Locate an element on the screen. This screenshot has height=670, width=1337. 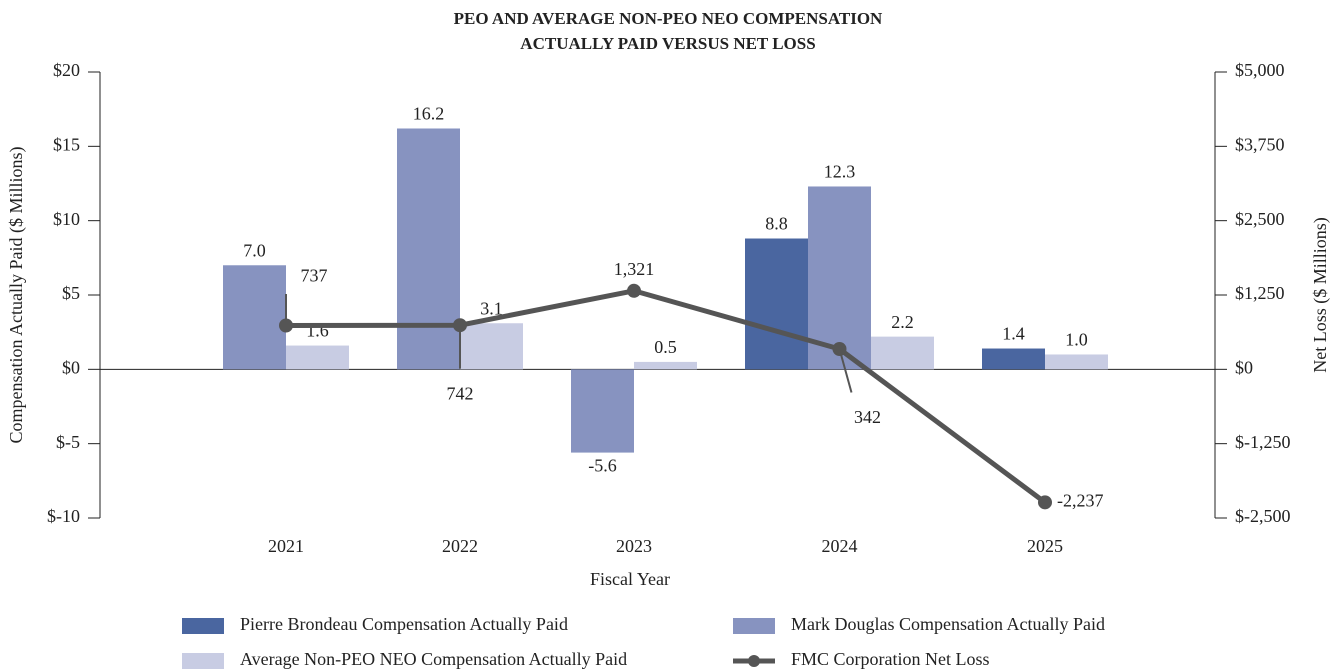
data-label: 1.4 is located at coordinates (1013, 334).